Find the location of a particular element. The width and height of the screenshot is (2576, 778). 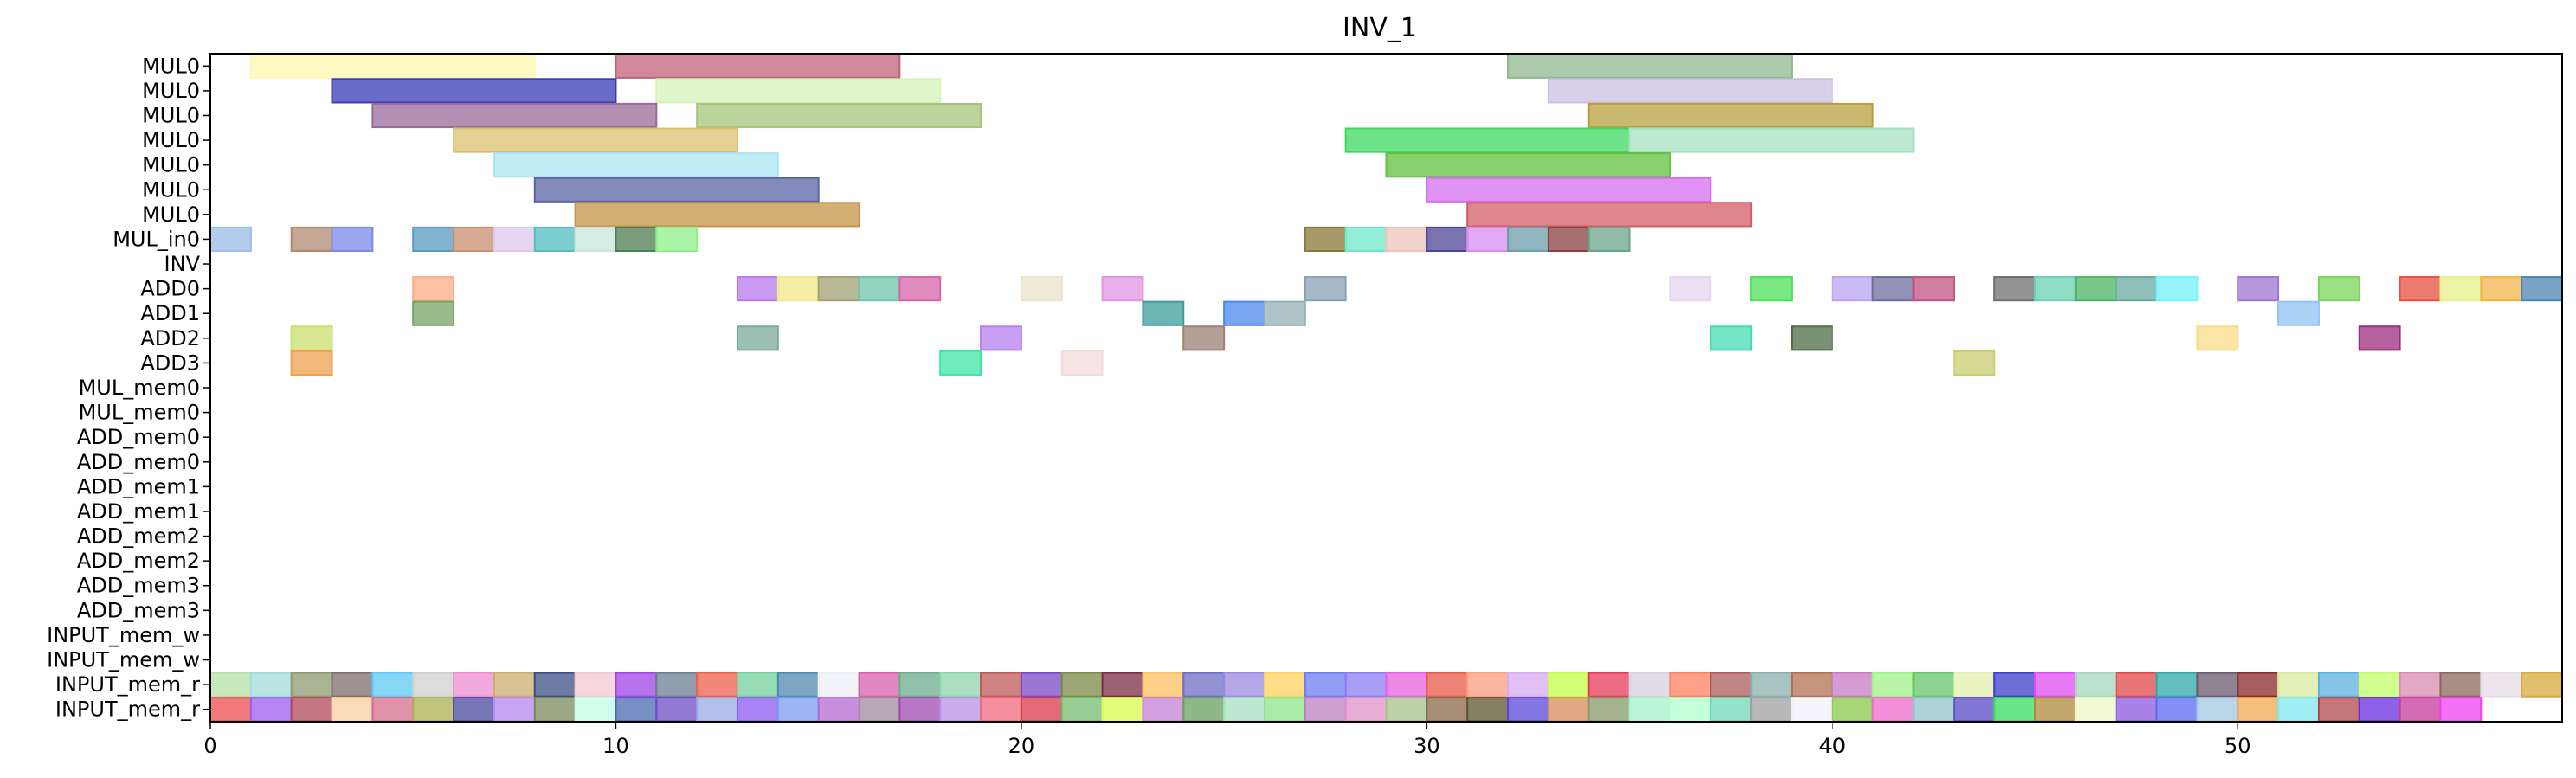

x-tick-label: 50 is located at coordinates (2238, 746).